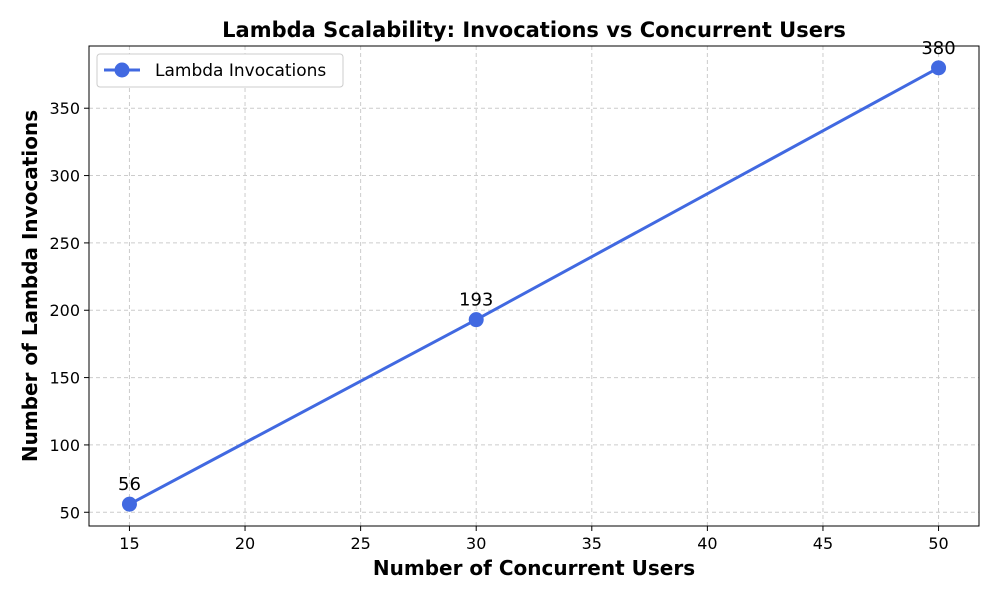  What do you see at coordinates (64, 378) in the screenshot?
I see `y-tick-label: 150` at bounding box center [64, 378].